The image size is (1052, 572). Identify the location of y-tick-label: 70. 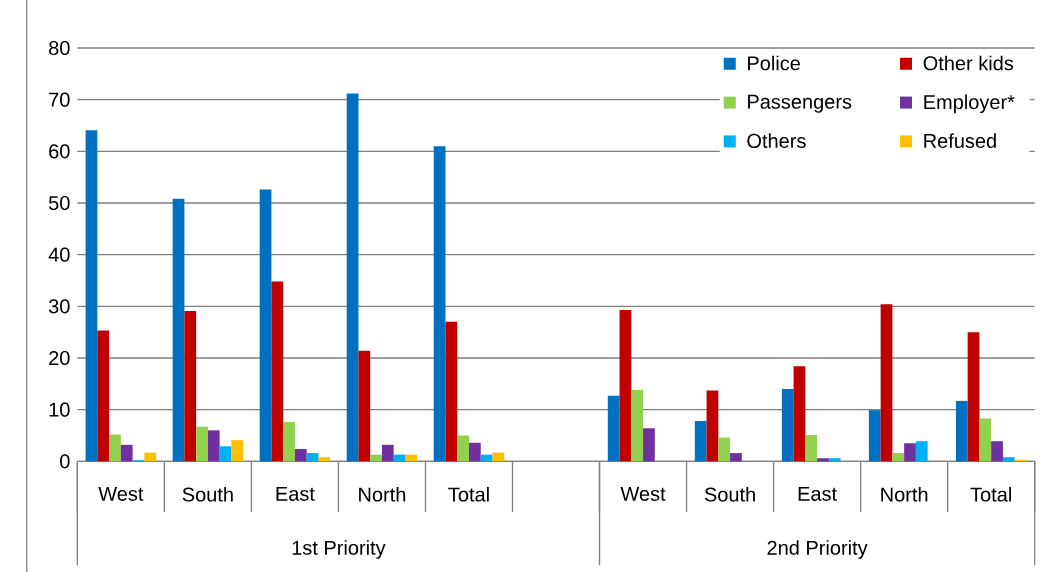
(59, 99).